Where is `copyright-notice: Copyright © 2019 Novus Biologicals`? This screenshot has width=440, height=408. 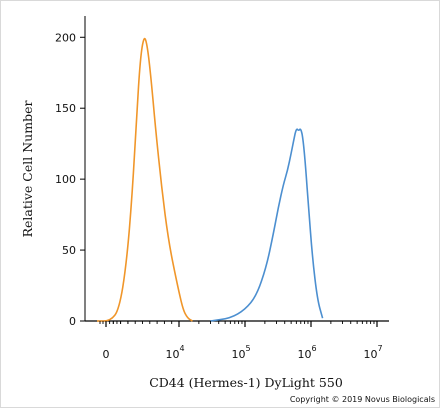
copyright-notice: Copyright © 2019 Novus Biologicals is located at coordinates (362, 399).